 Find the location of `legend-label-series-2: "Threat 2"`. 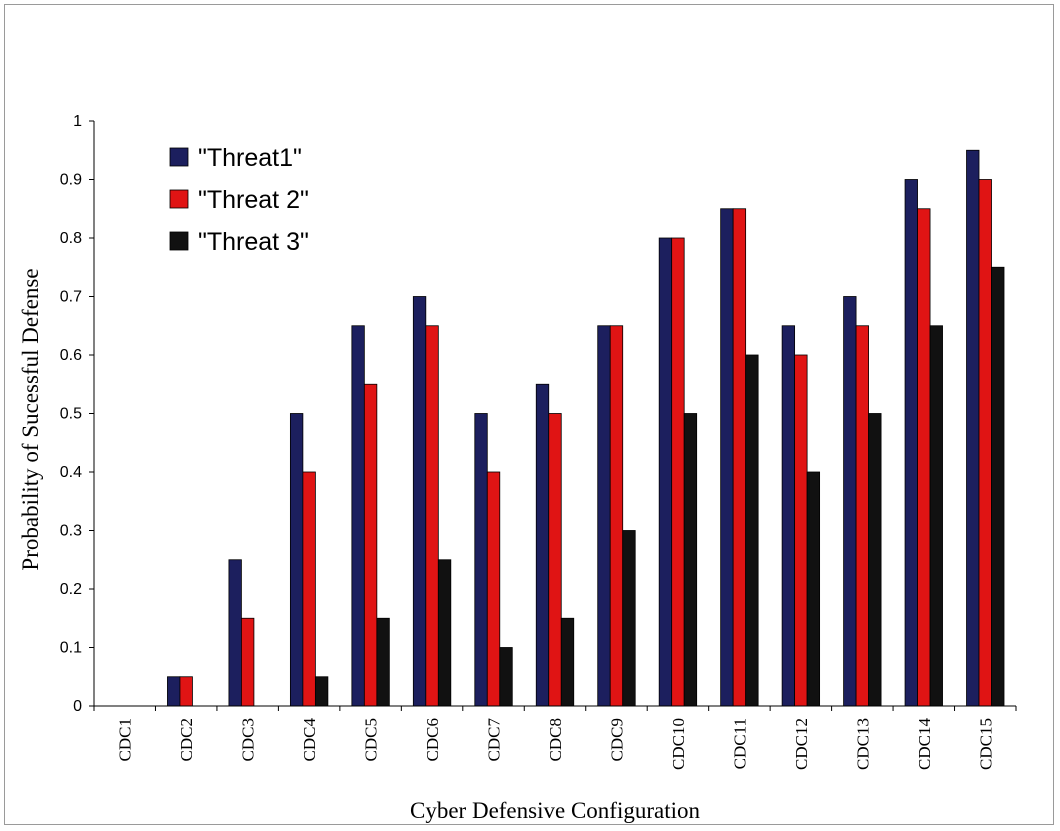

legend-label-series-2: "Threat 2" is located at coordinates (253, 200).